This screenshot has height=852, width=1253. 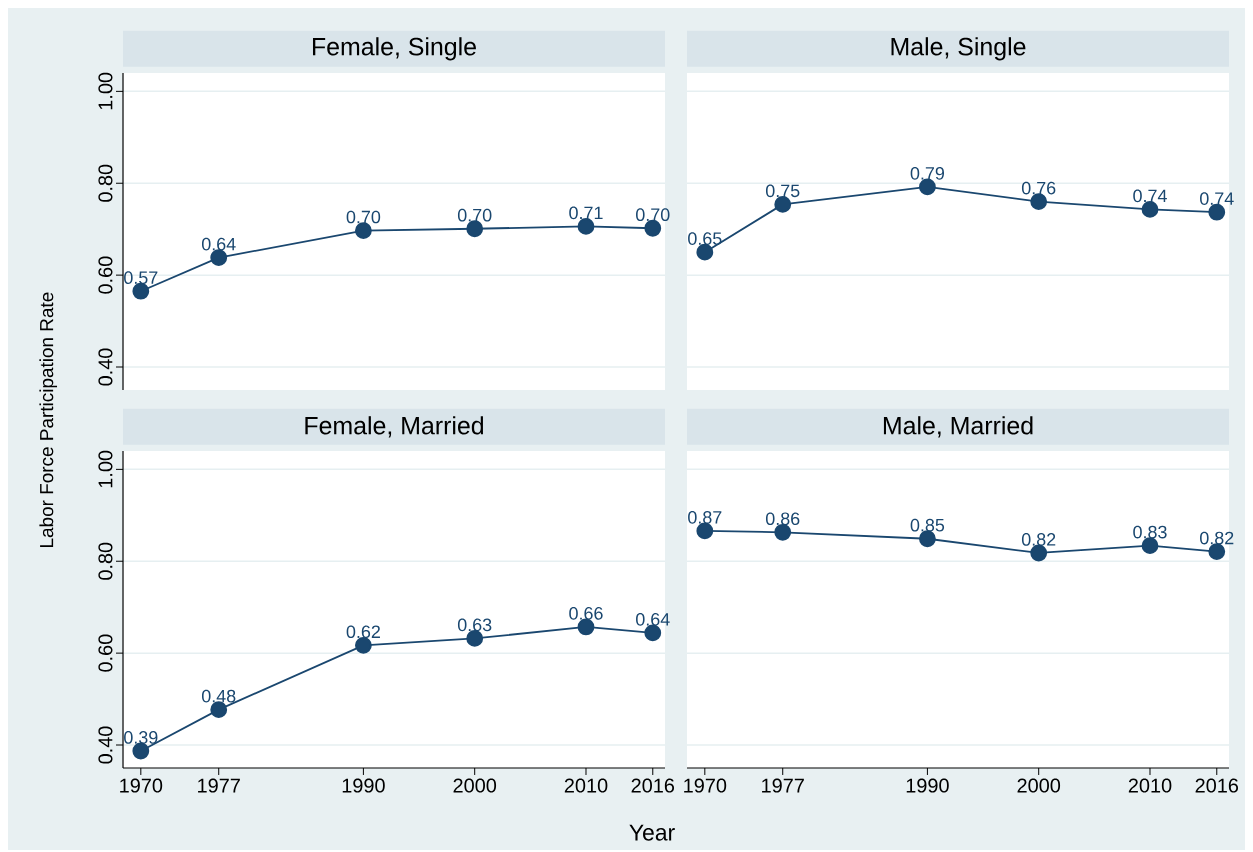 I want to click on chart-title: Female, Married, so click(x=394, y=427).